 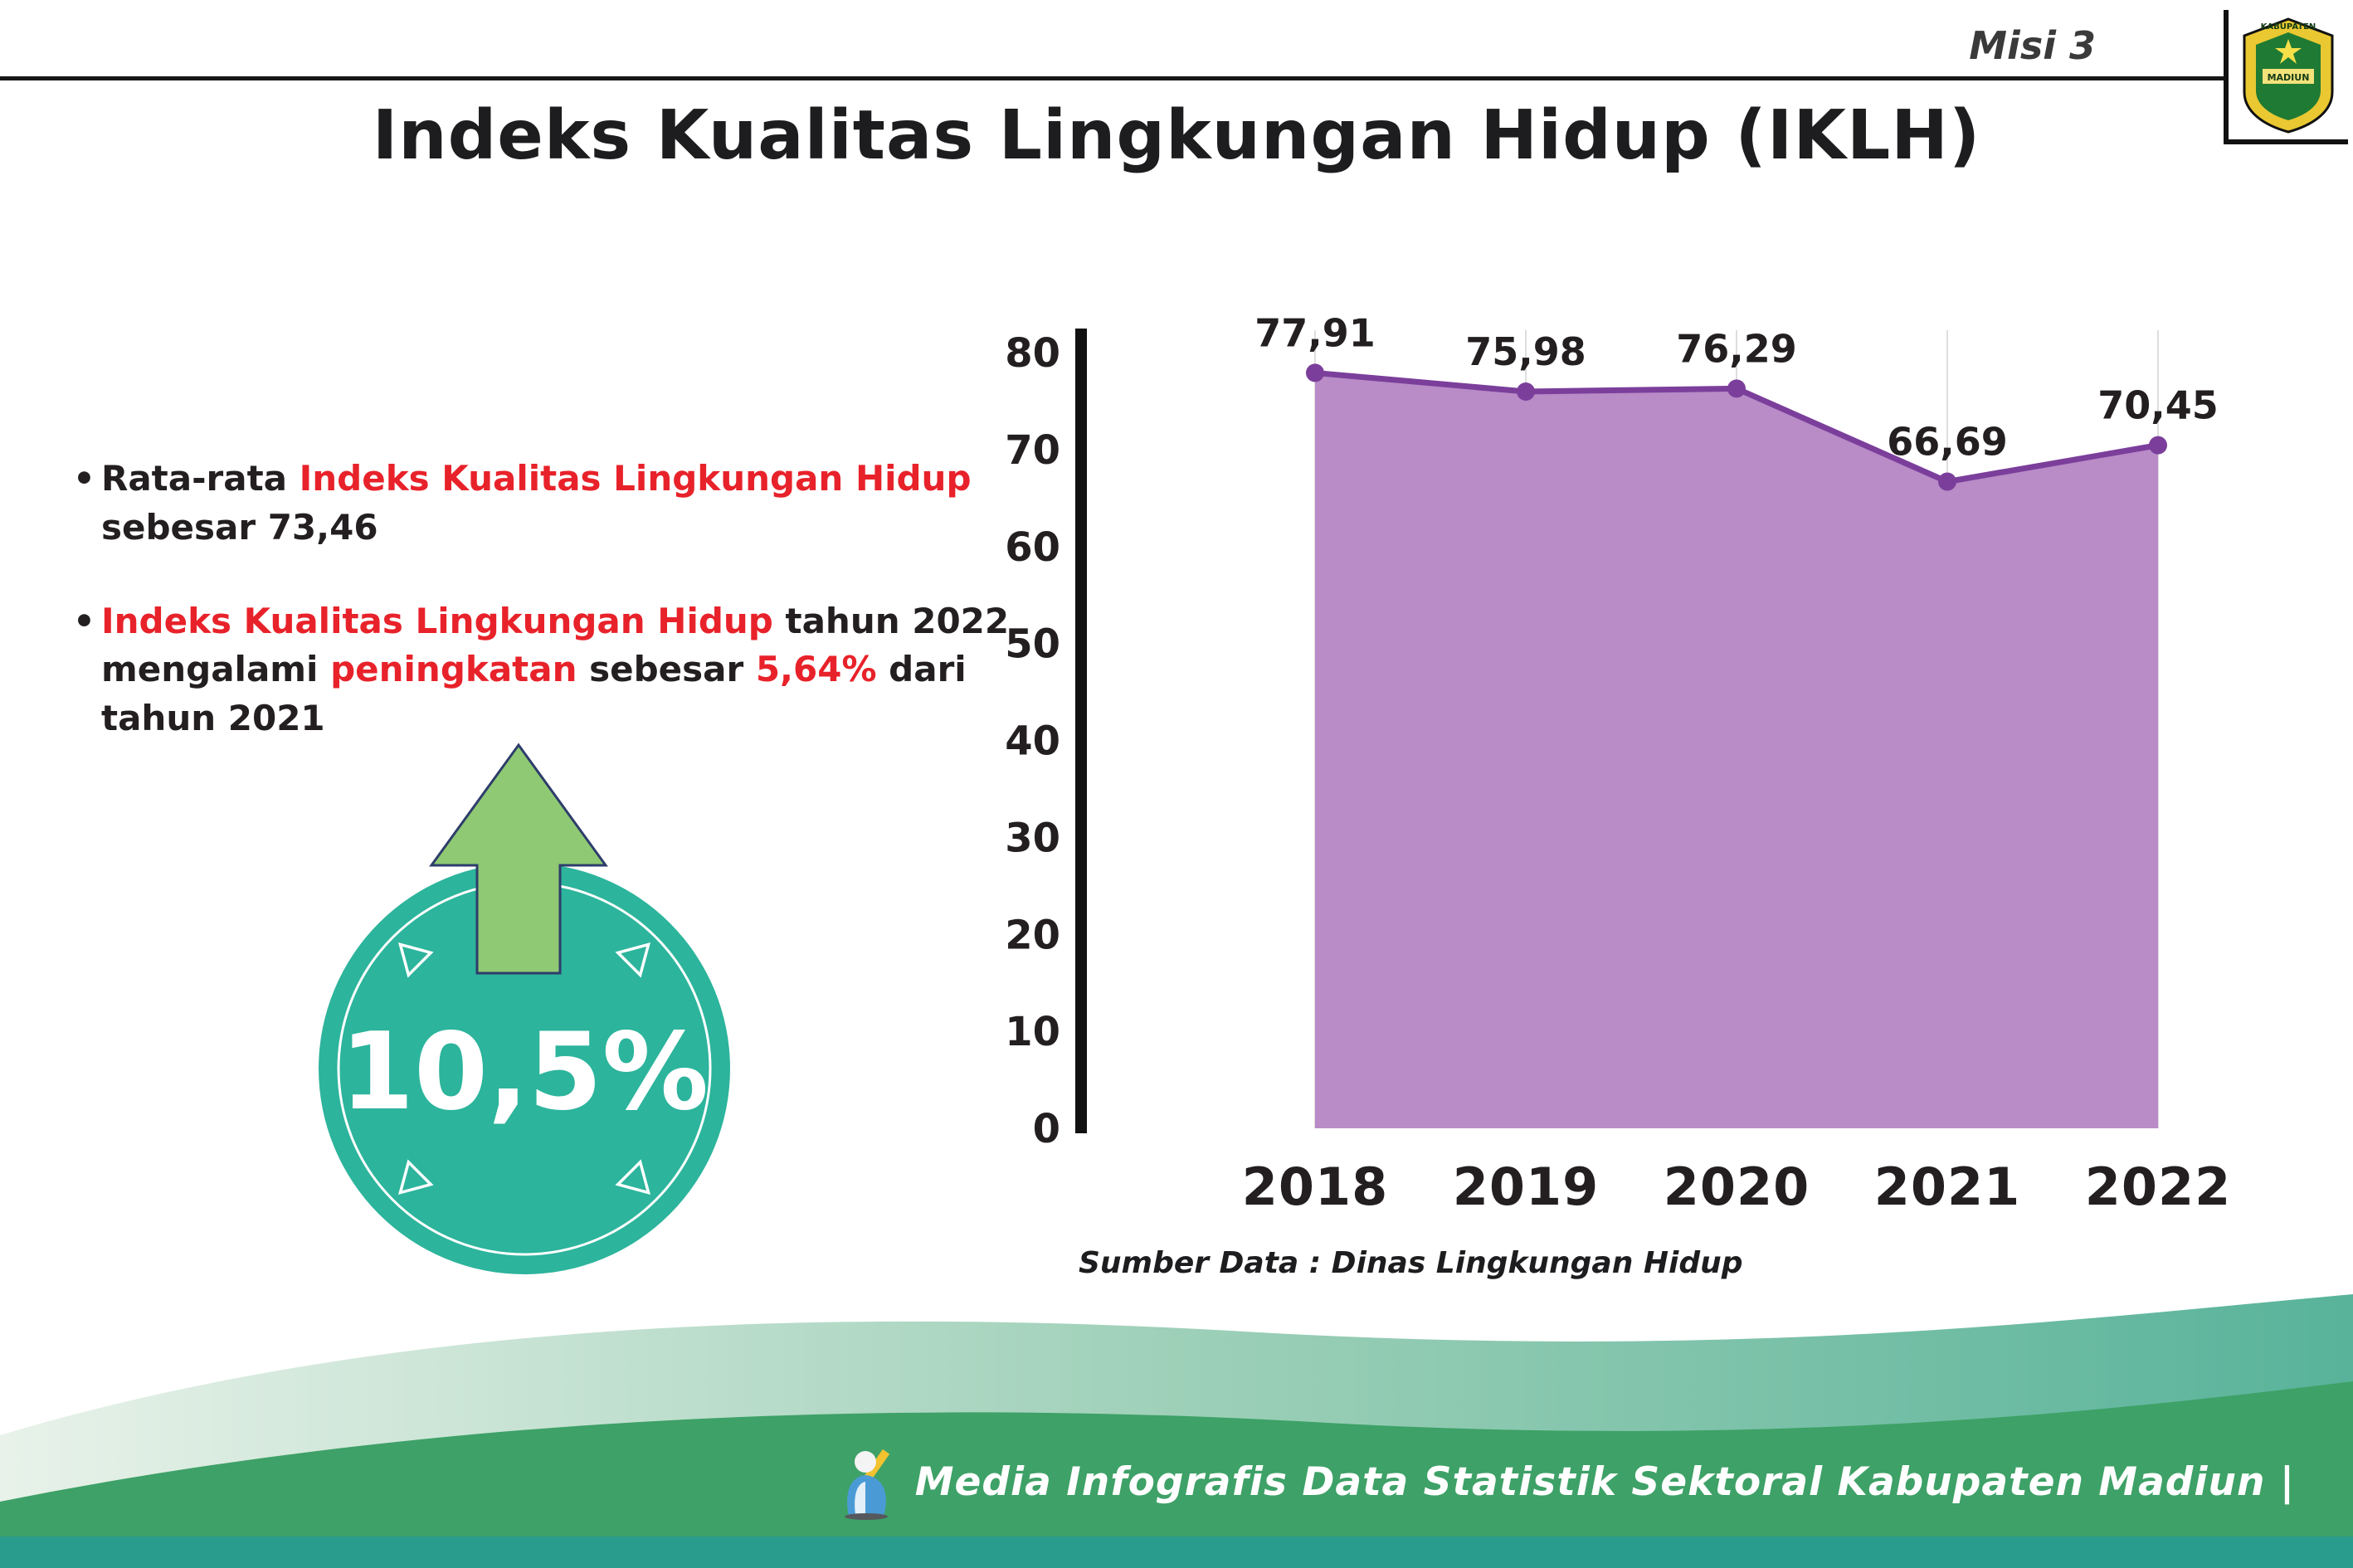 I want to click on point-value-label: 75,98, so click(x=1525, y=351).